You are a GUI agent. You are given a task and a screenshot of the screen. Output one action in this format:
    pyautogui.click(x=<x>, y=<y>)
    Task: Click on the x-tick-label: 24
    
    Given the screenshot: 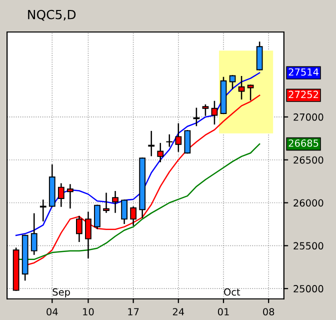 What is the action you would take?
    pyautogui.click(x=178, y=312)
    